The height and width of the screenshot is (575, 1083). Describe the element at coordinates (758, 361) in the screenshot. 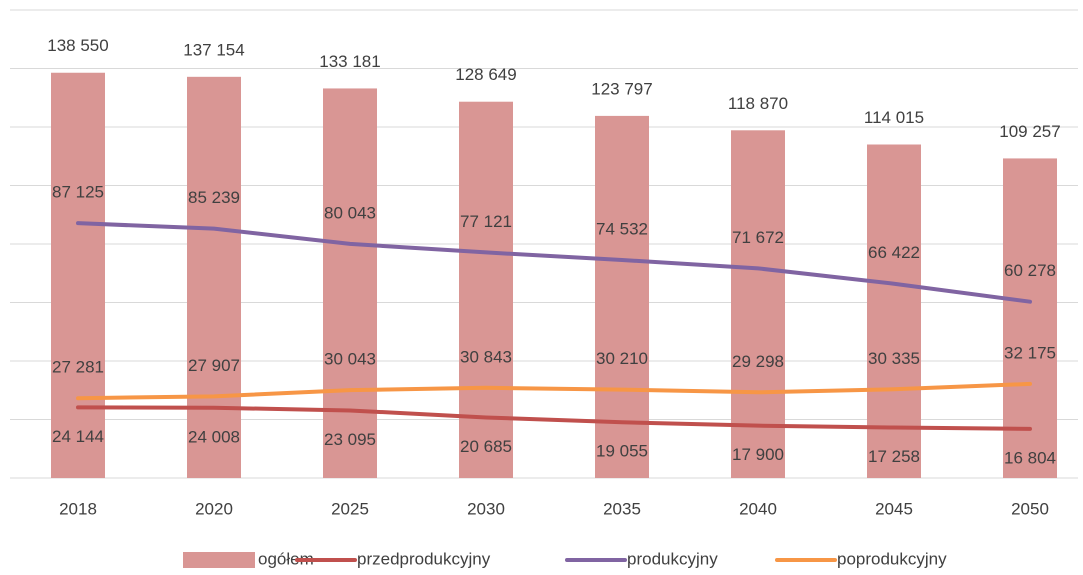

I see `data-label: 29 298` at that location.